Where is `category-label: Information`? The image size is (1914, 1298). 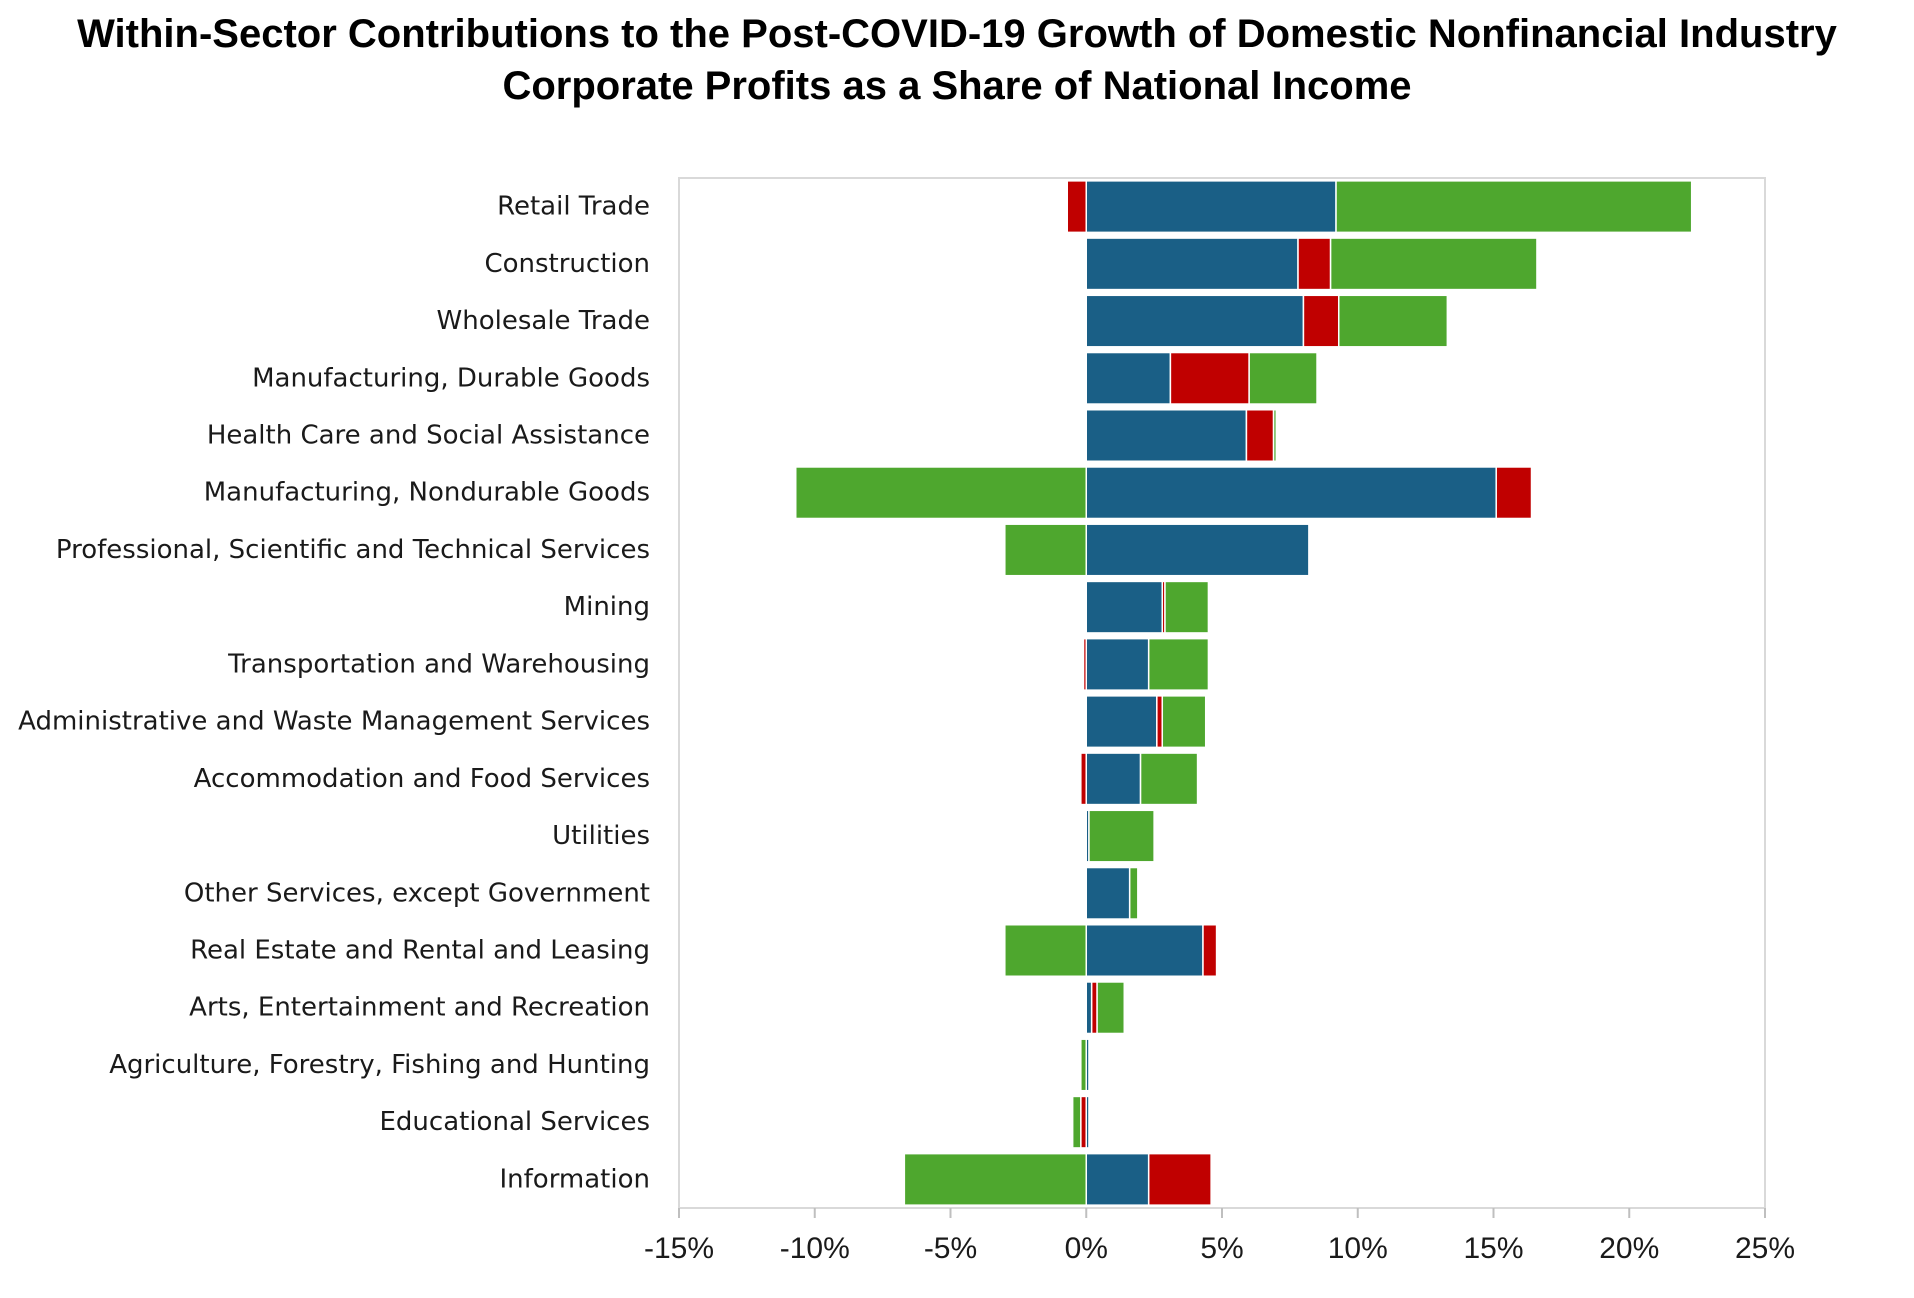
category-label: Information is located at coordinates (574, 1179).